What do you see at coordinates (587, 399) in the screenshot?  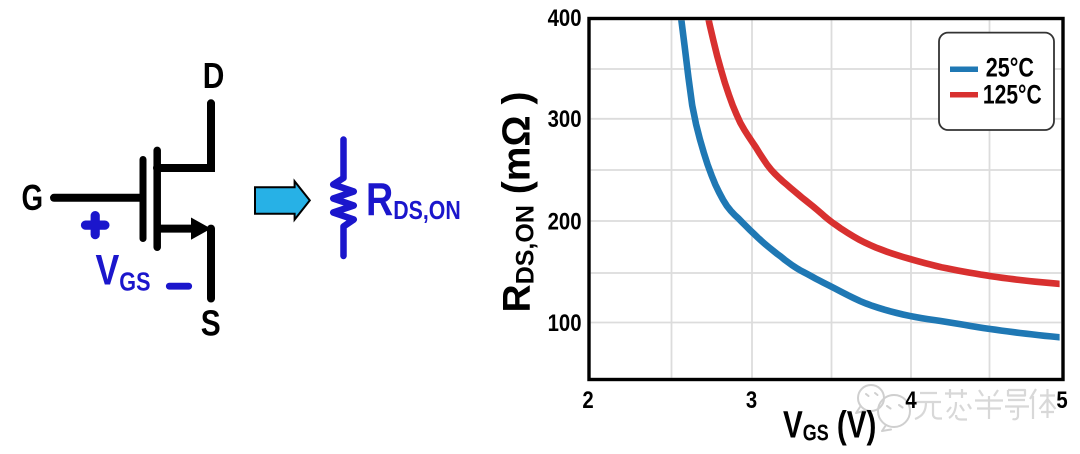 I see `svg-text: 2` at bounding box center [587, 399].